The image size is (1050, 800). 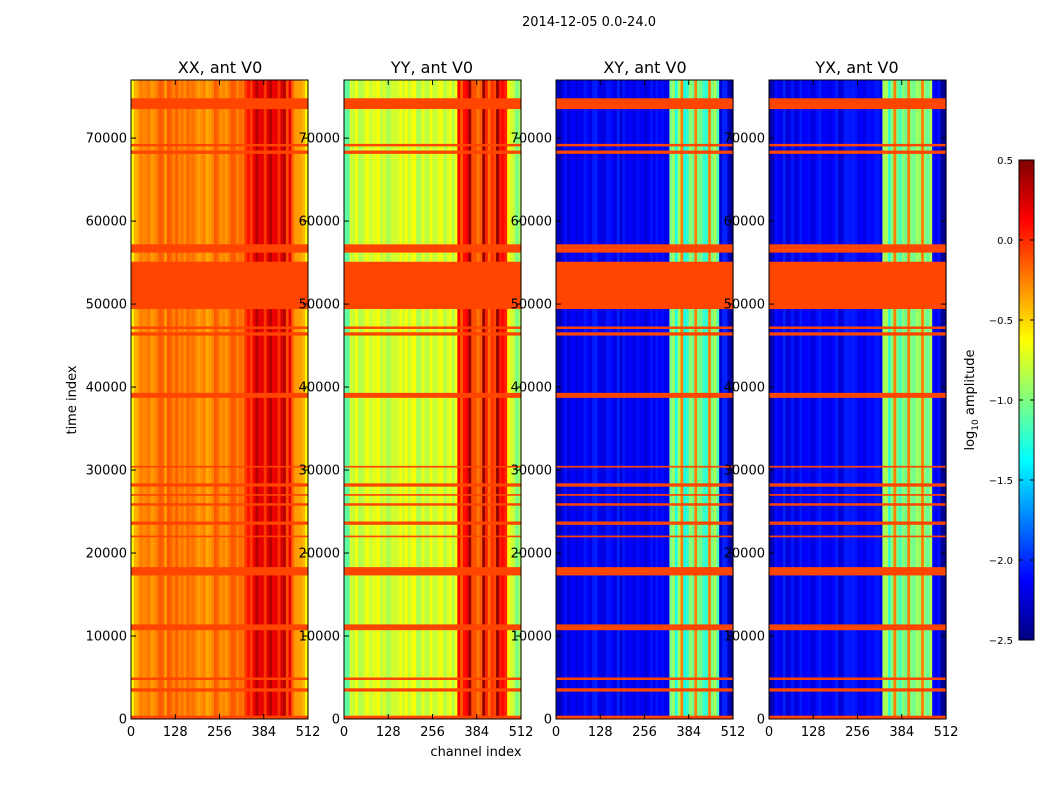 I want to click on heatmap-yx, so click(x=858, y=399).